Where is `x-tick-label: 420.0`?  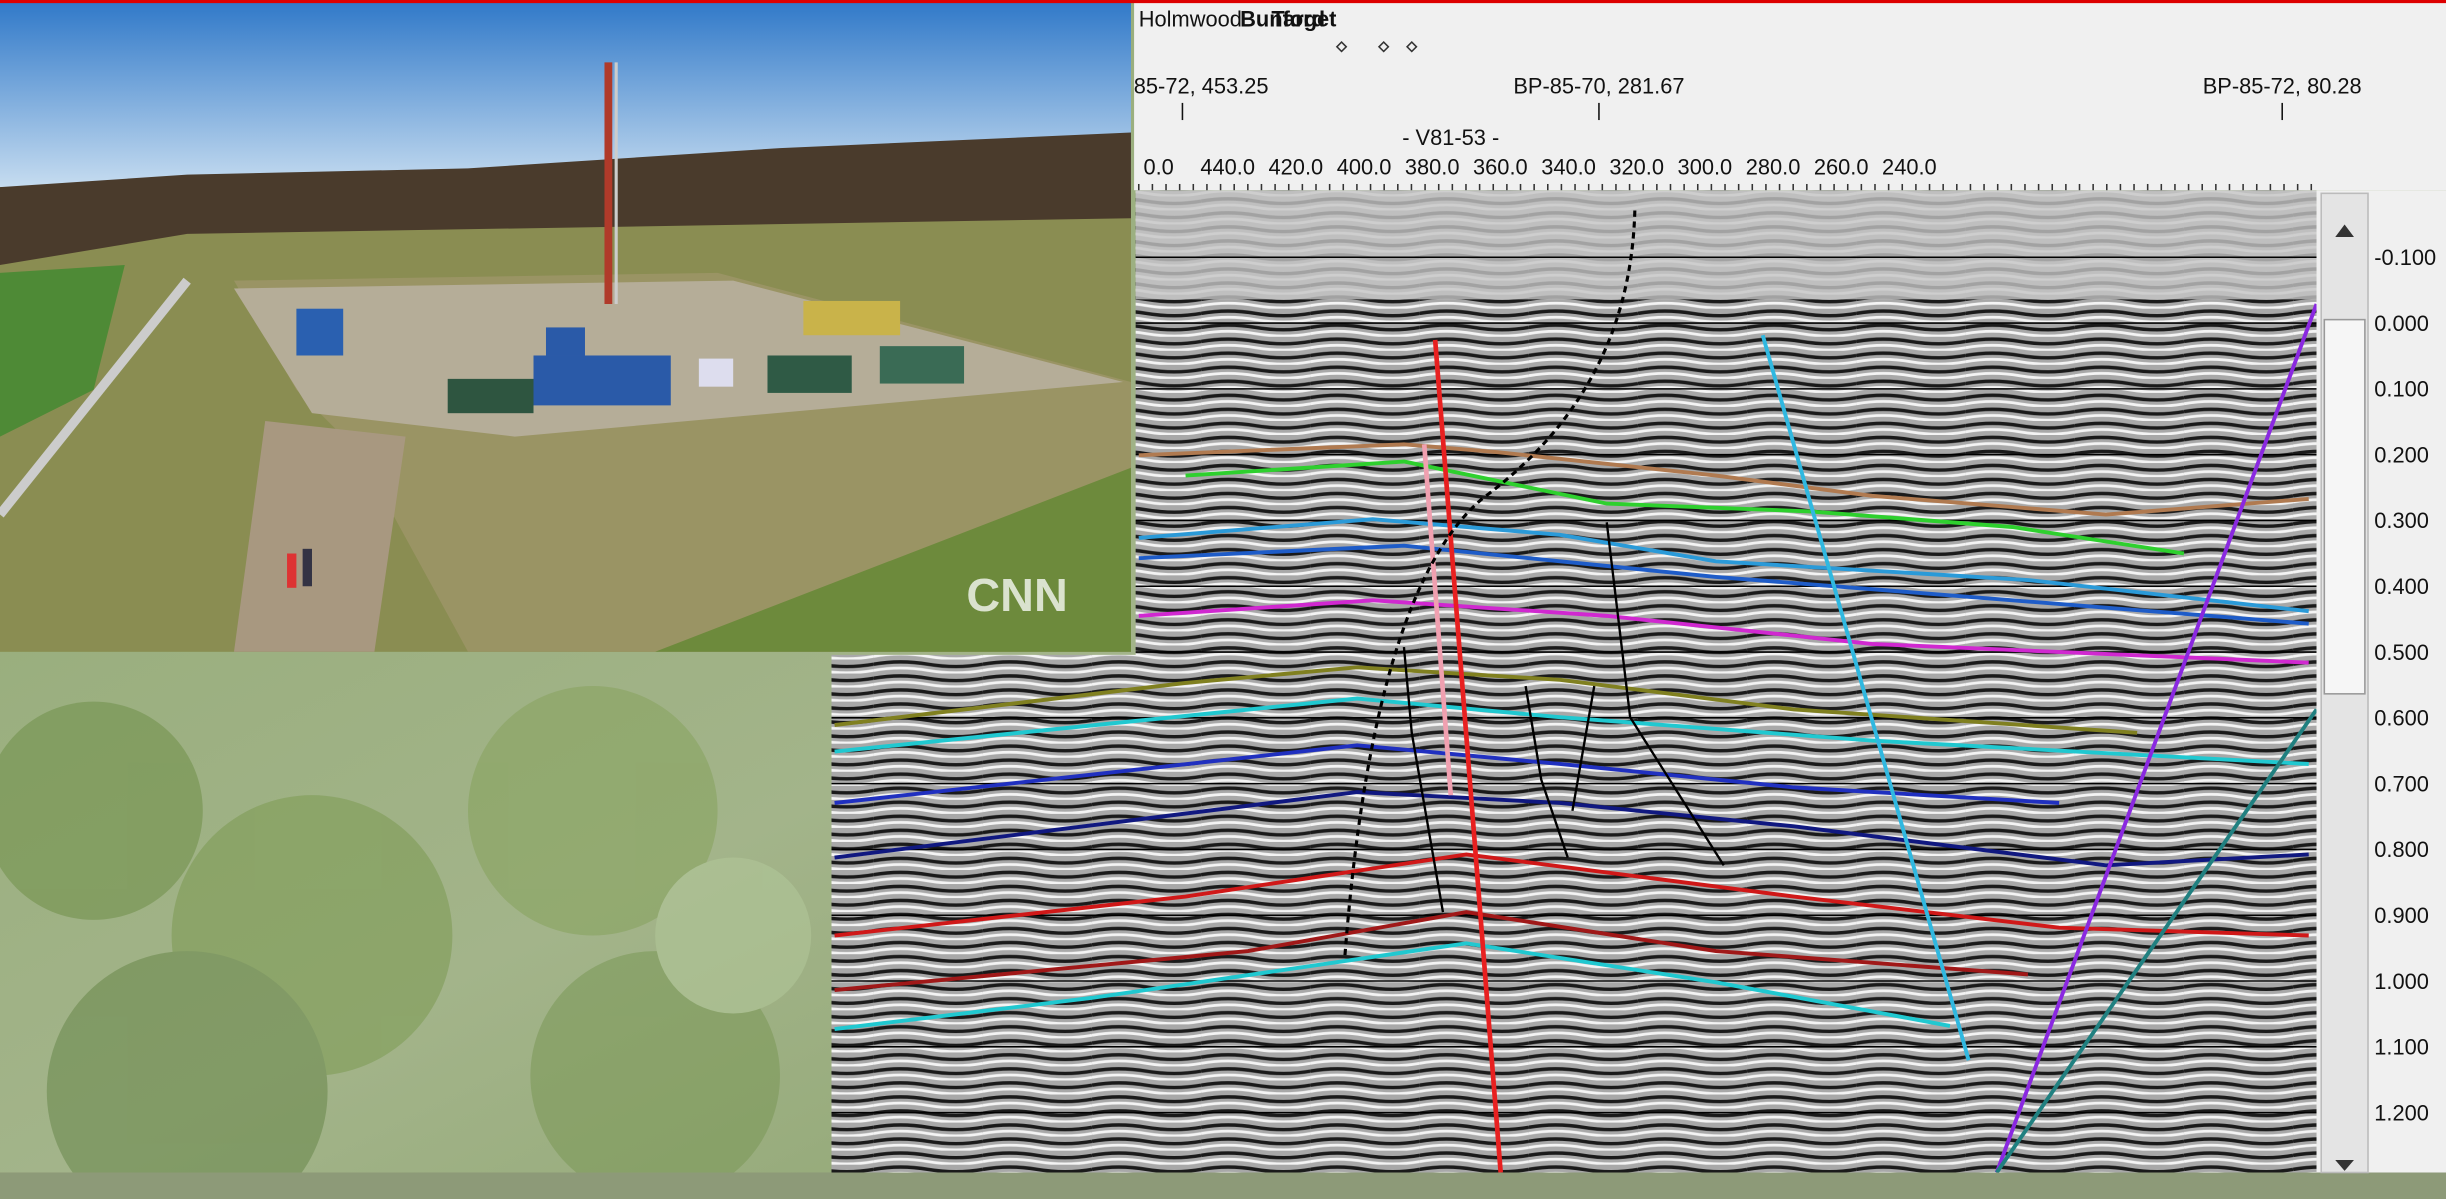 x-tick-label: 420.0 is located at coordinates (1296, 167).